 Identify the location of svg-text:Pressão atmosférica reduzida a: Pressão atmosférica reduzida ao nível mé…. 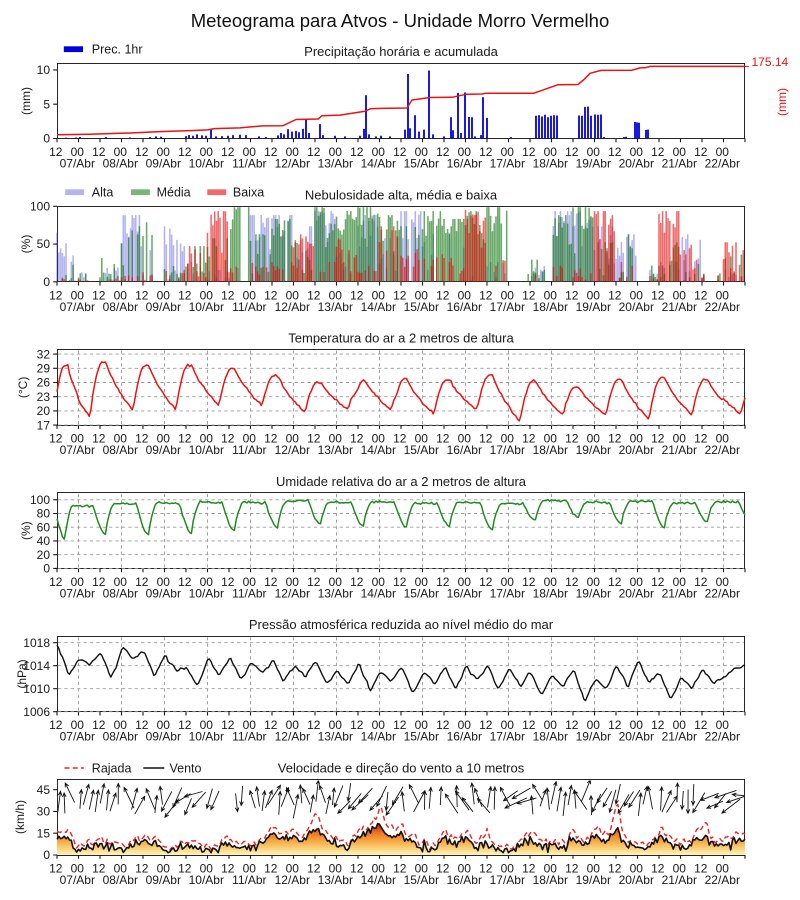
(401, 624).